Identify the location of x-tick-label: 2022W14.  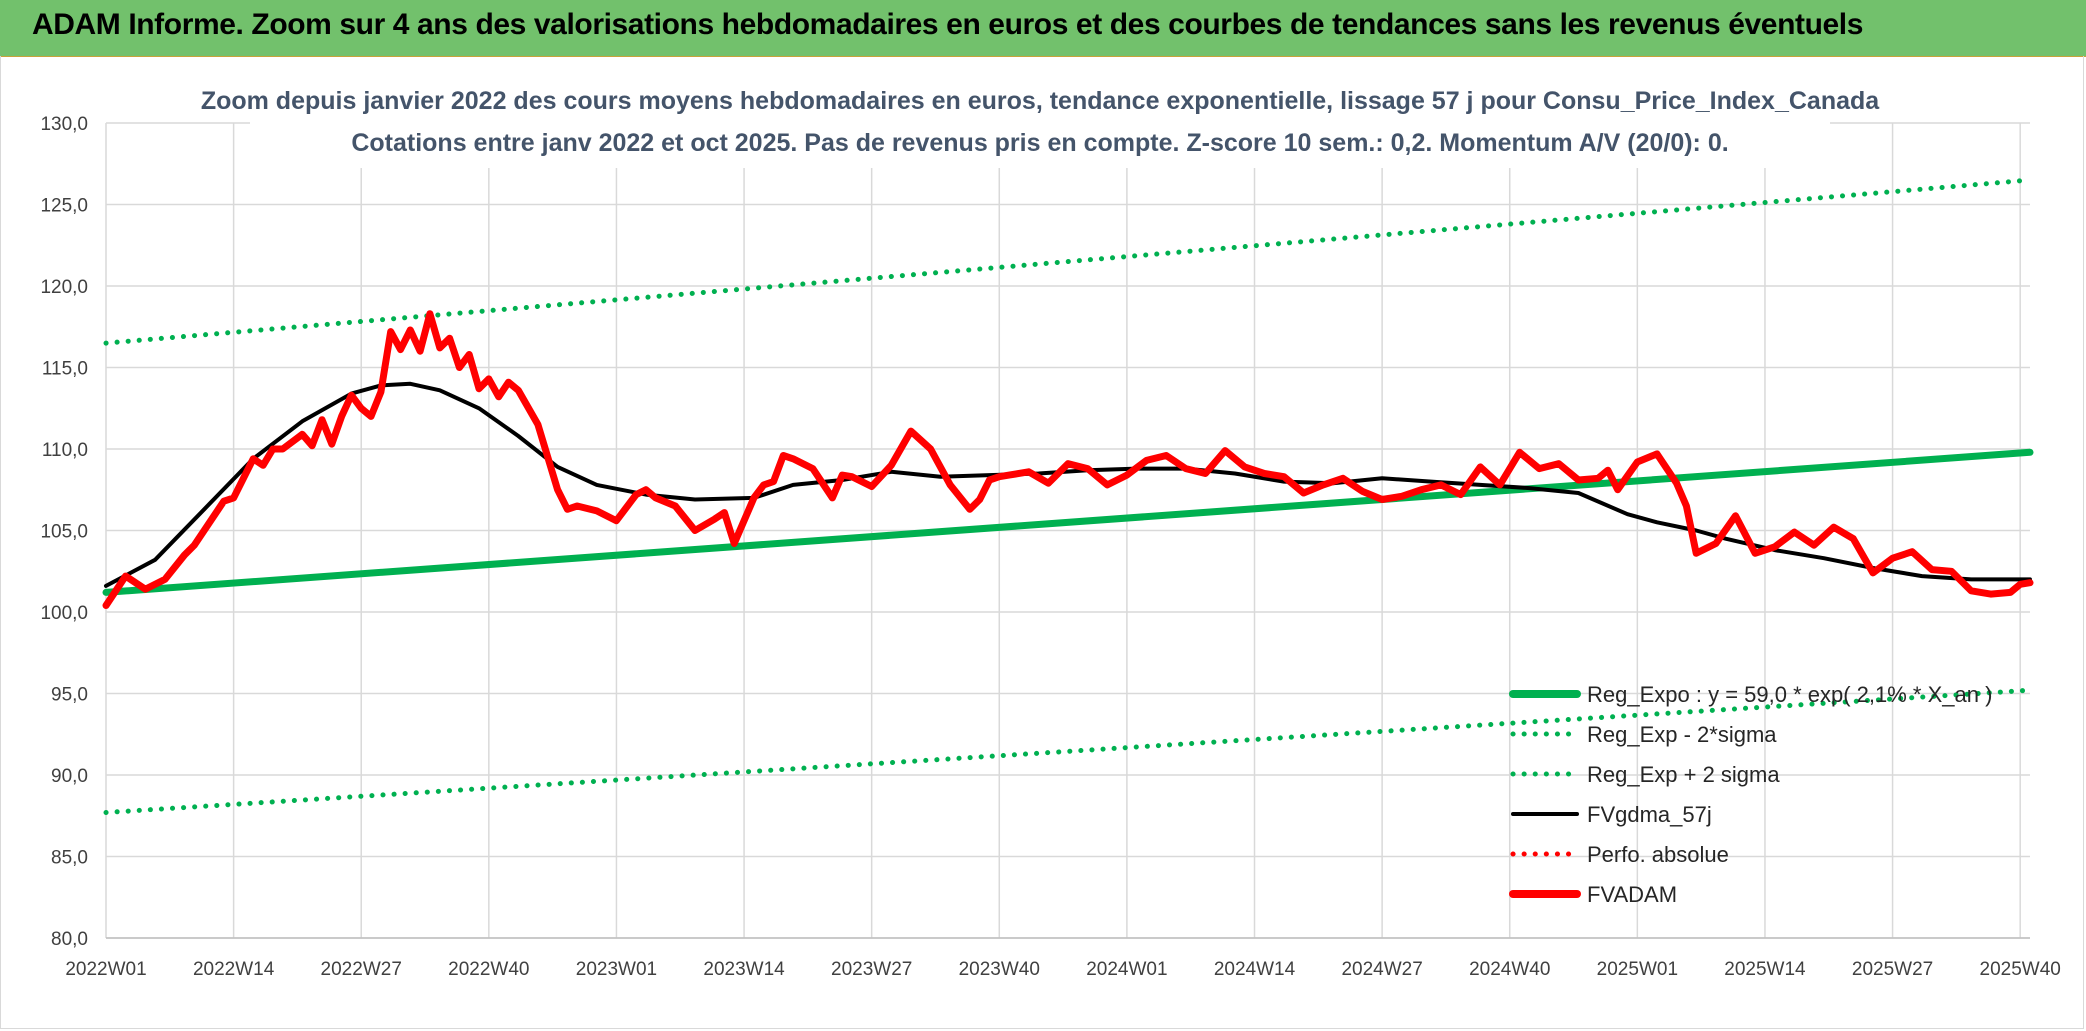
(234, 969).